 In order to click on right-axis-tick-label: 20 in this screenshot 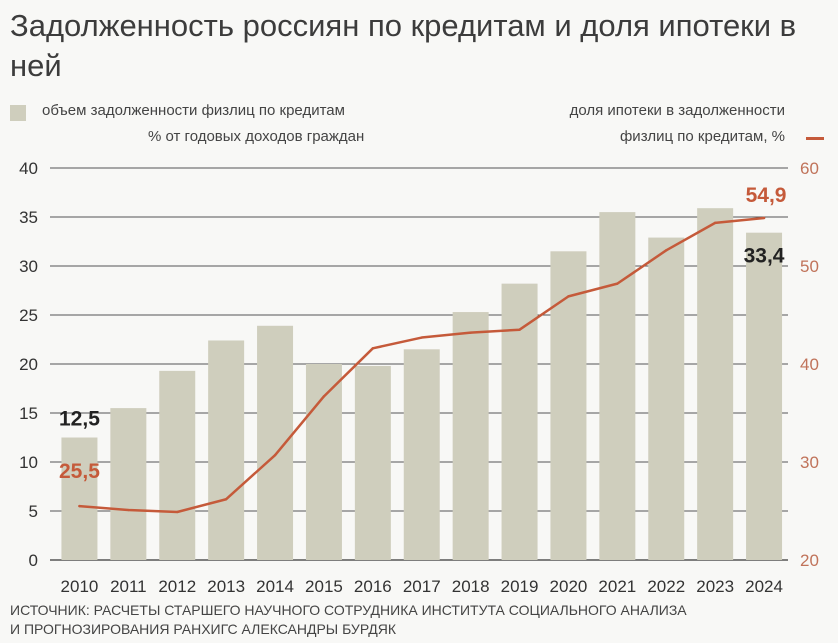, I will do `click(809, 560)`.